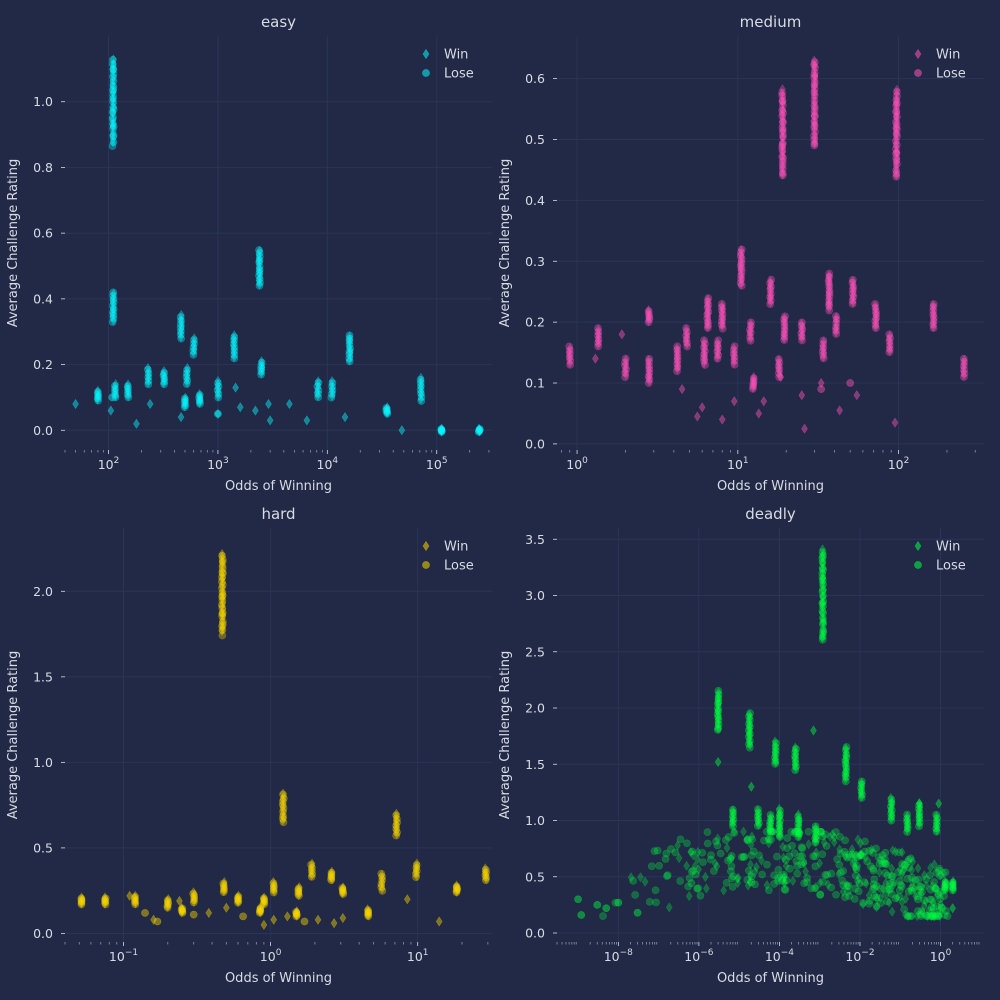 Image resolution: width=1000 pixels, height=1000 pixels. Describe the element at coordinates (859, 956) in the screenshot. I see `x-tick-label: 10⁻²` at that location.